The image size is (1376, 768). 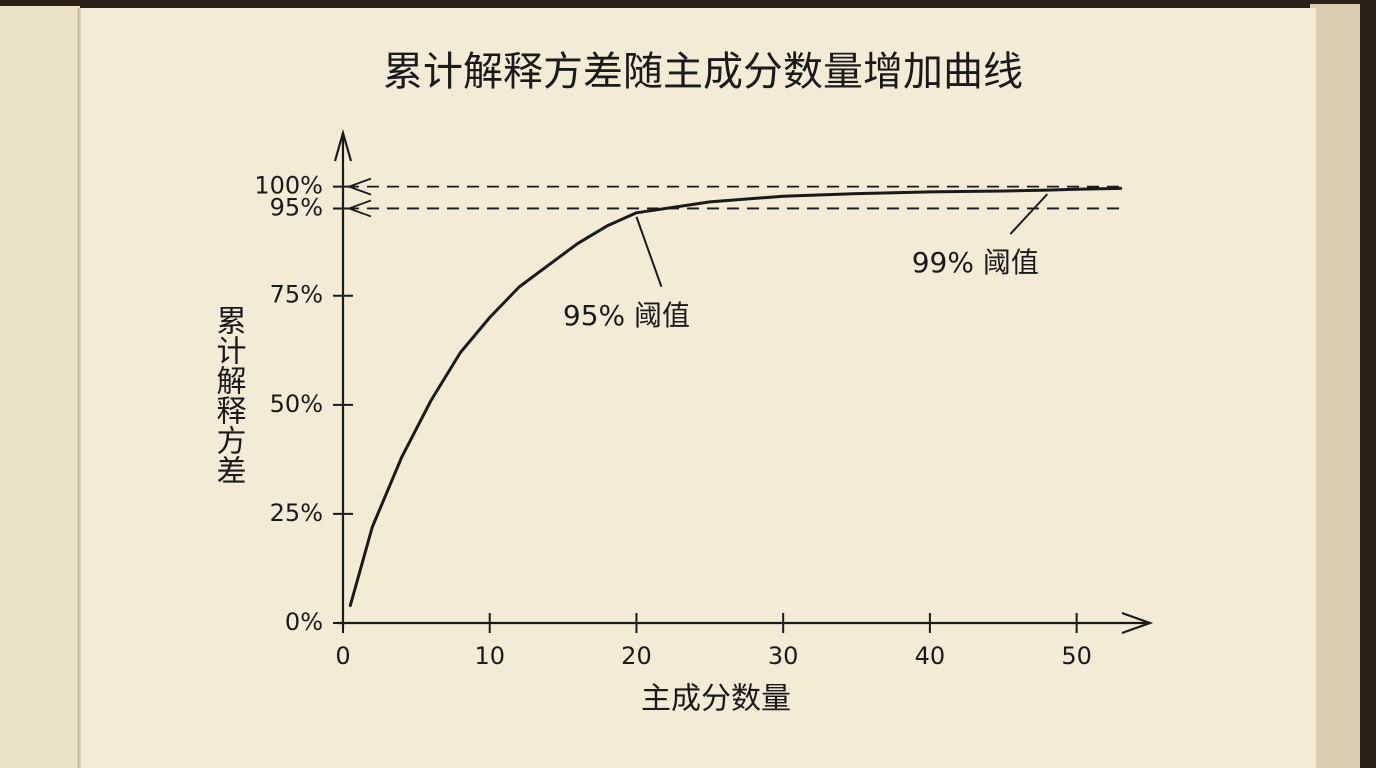 What do you see at coordinates (1137, 623) in the screenshot?
I see `x-axis-arrow` at bounding box center [1137, 623].